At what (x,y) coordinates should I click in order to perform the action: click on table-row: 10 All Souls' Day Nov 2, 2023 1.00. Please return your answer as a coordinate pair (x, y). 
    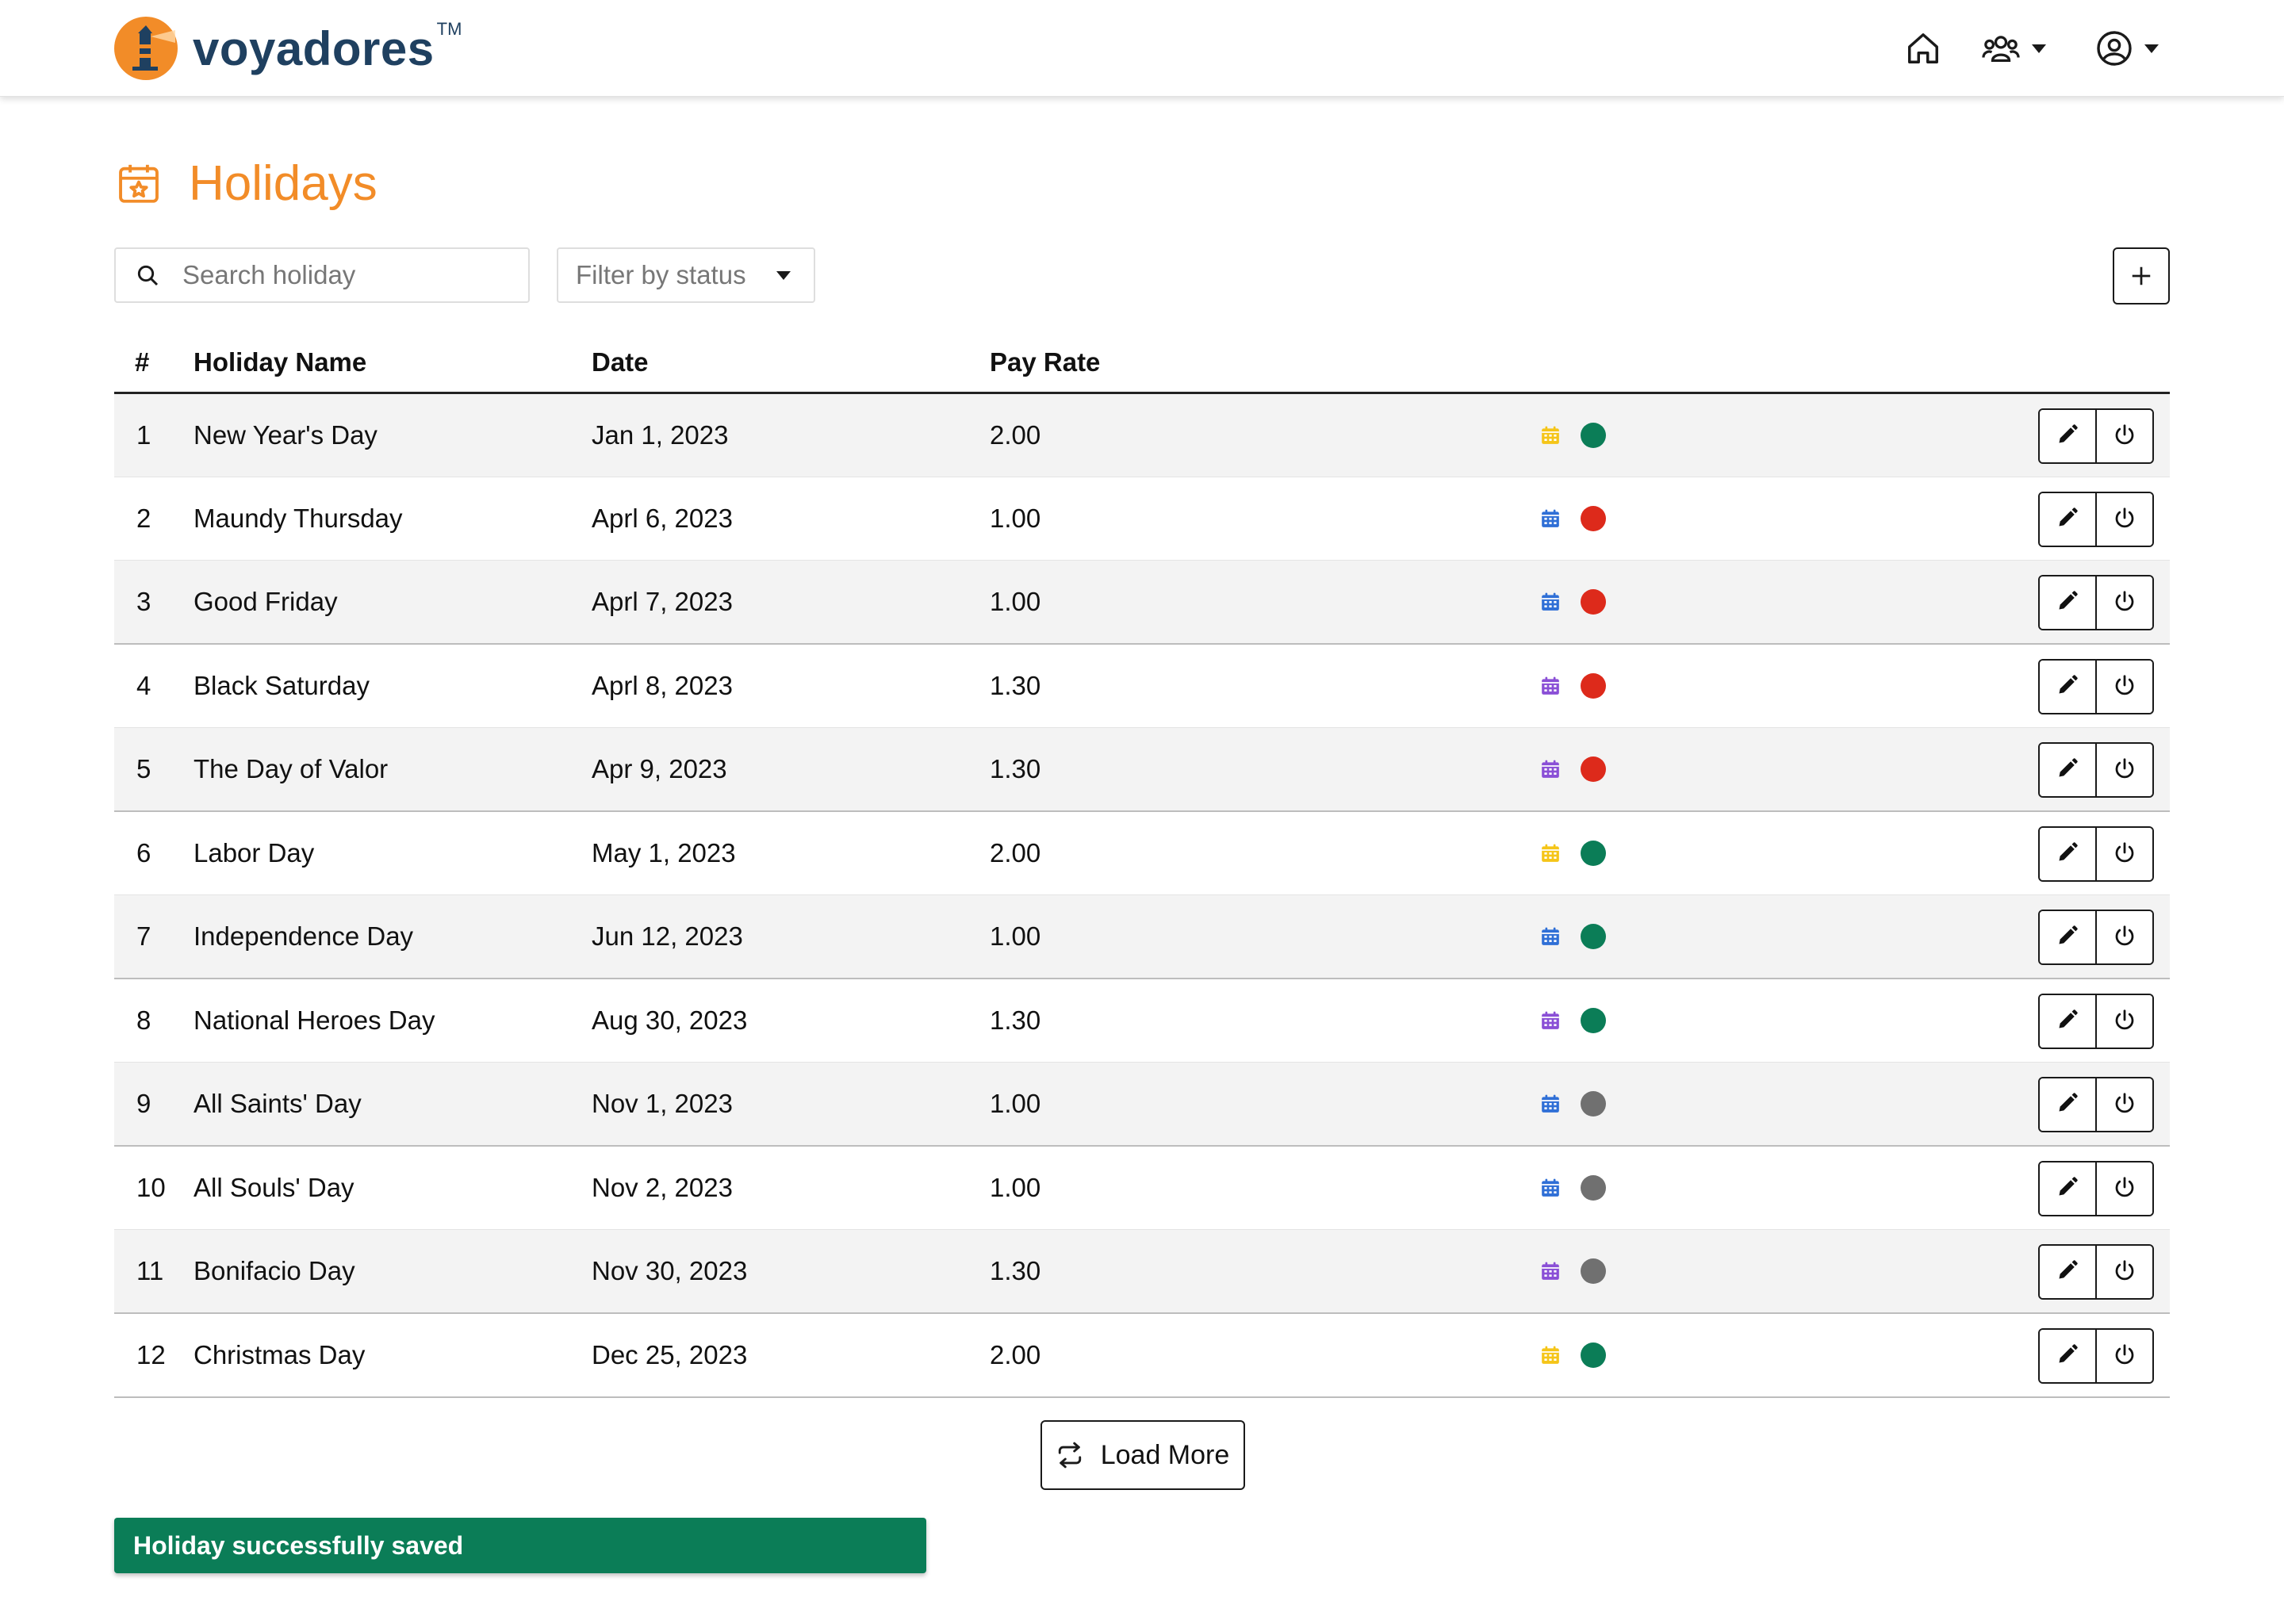
    Looking at the image, I should click on (1142, 1188).